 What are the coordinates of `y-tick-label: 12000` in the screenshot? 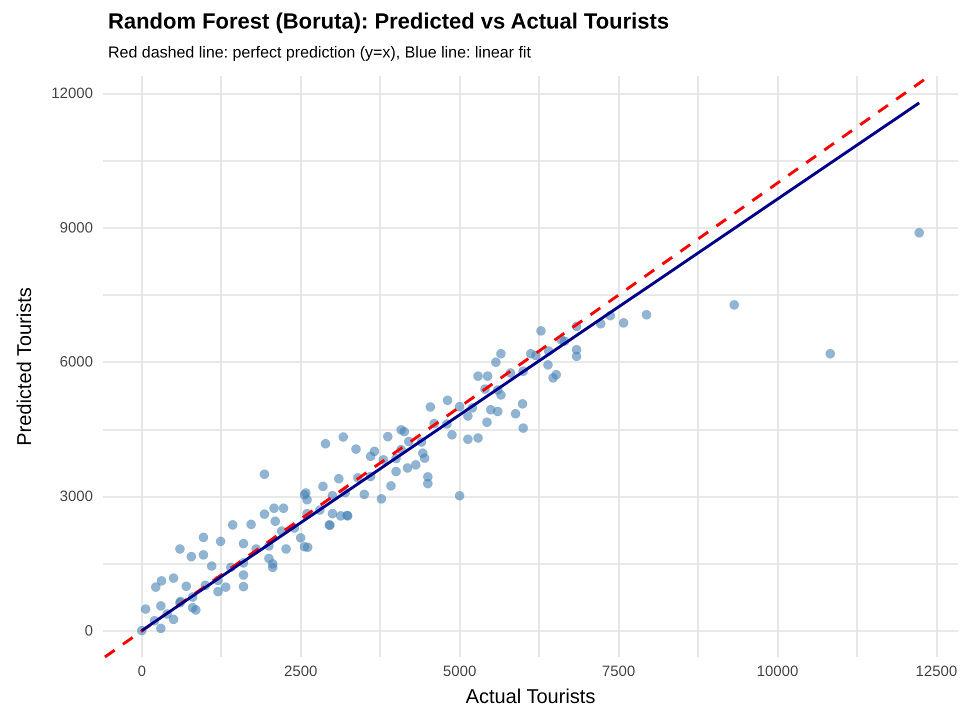 It's located at (72, 93).